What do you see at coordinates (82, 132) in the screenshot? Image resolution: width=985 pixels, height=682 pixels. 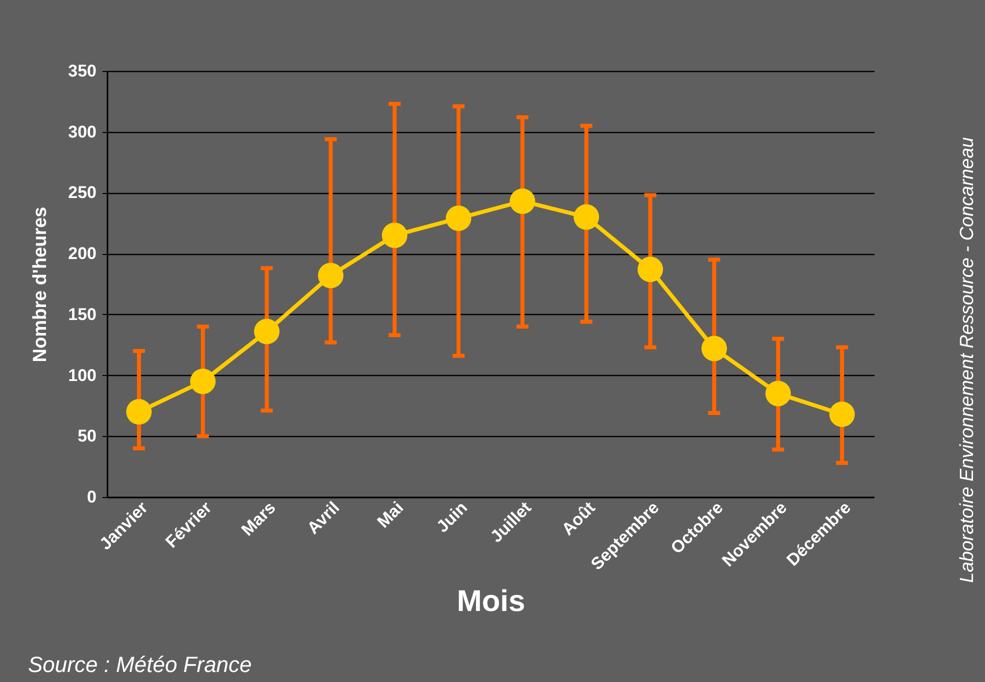 I see `y-tick-label: 300` at bounding box center [82, 132].